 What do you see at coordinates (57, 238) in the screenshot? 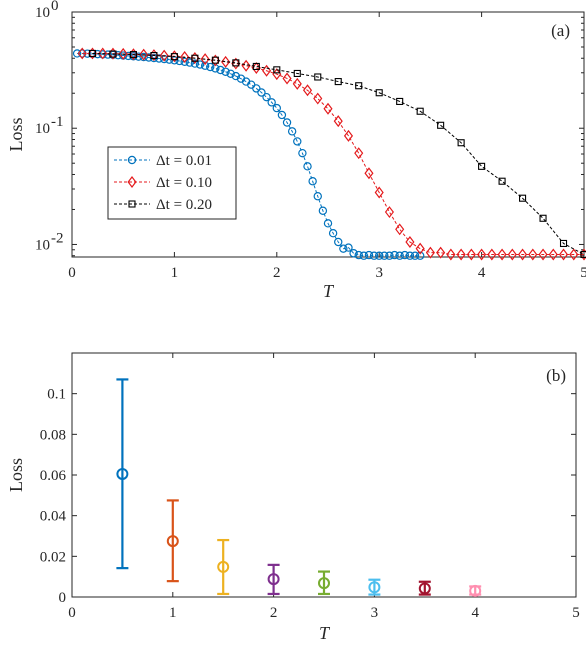
I see `y-tick-exponent: -2` at bounding box center [57, 238].